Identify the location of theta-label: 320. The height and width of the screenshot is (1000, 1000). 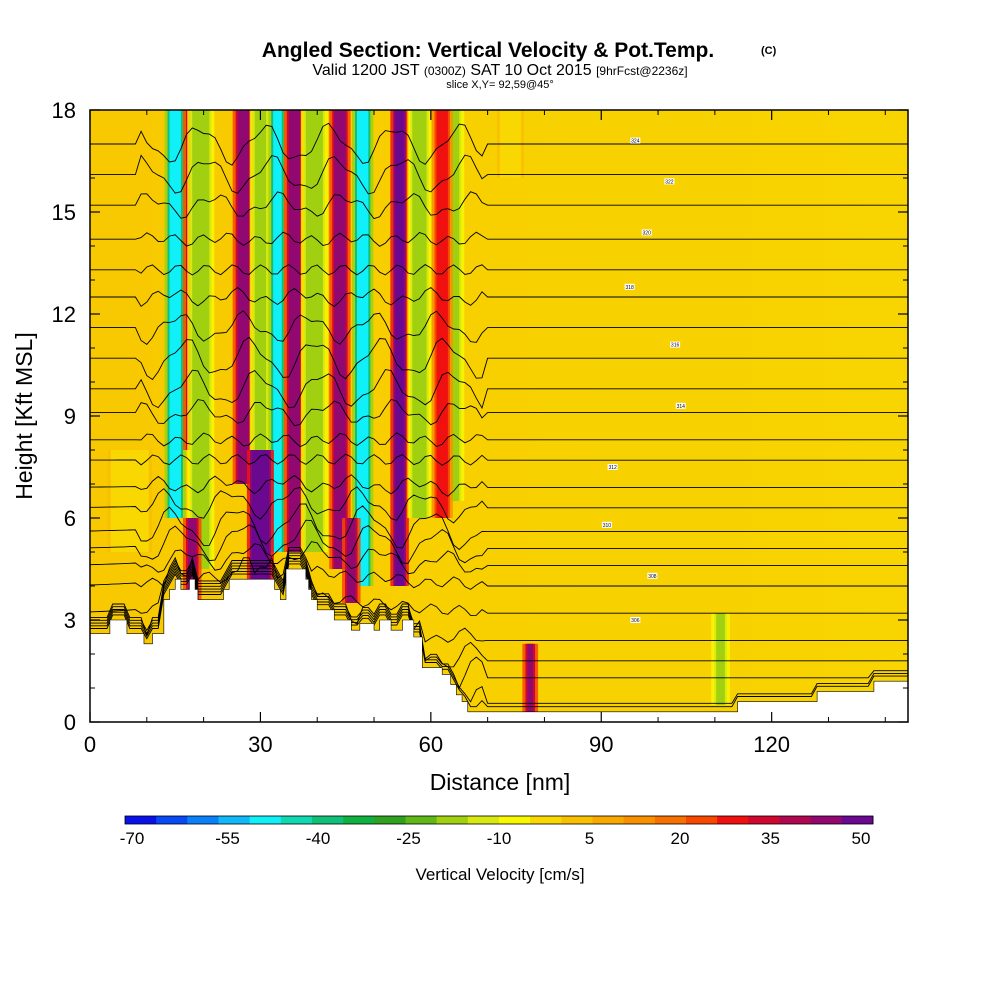
(646, 232).